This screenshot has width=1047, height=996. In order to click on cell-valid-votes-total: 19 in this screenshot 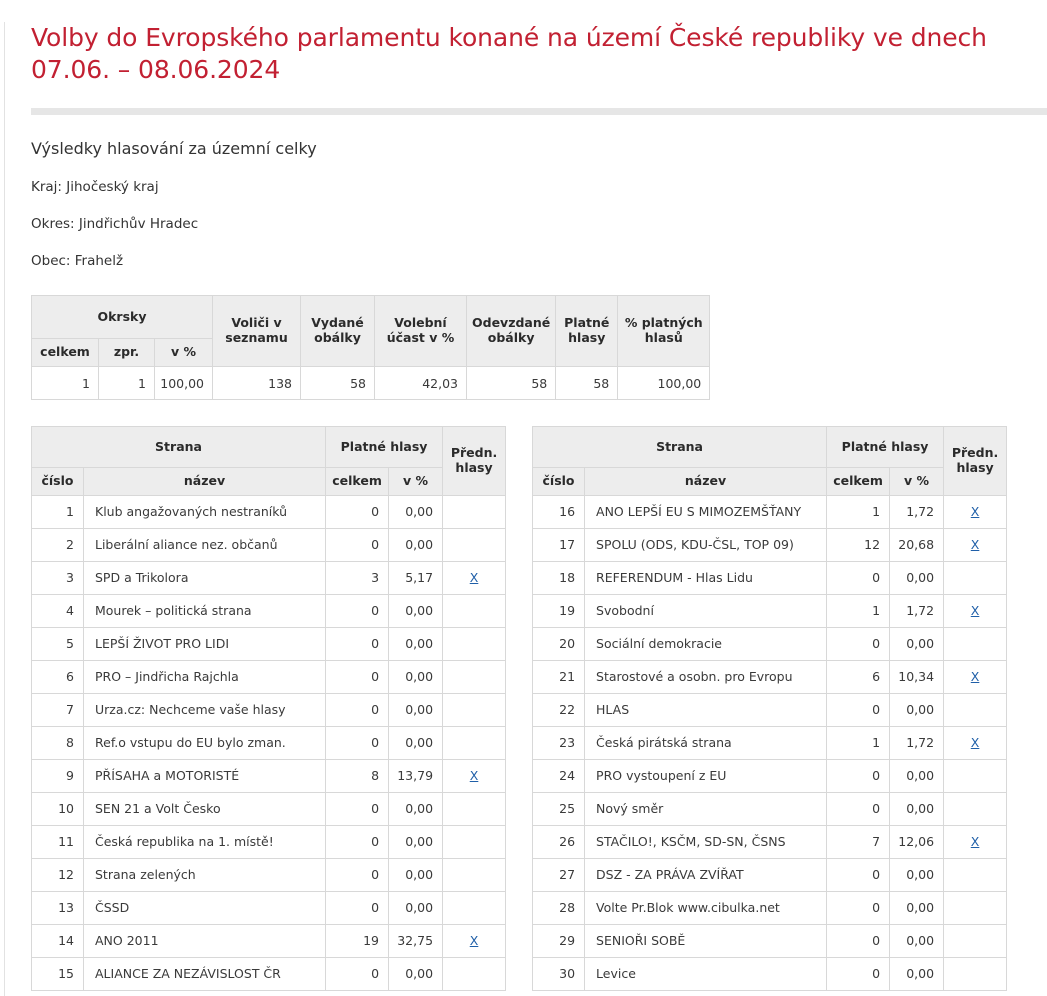, I will do `click(357, 940)`.